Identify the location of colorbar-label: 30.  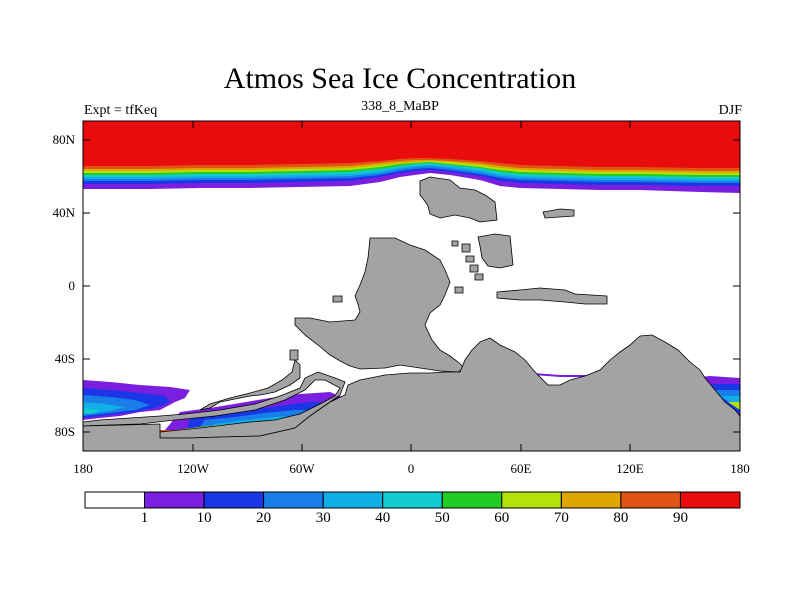
(323, 518).